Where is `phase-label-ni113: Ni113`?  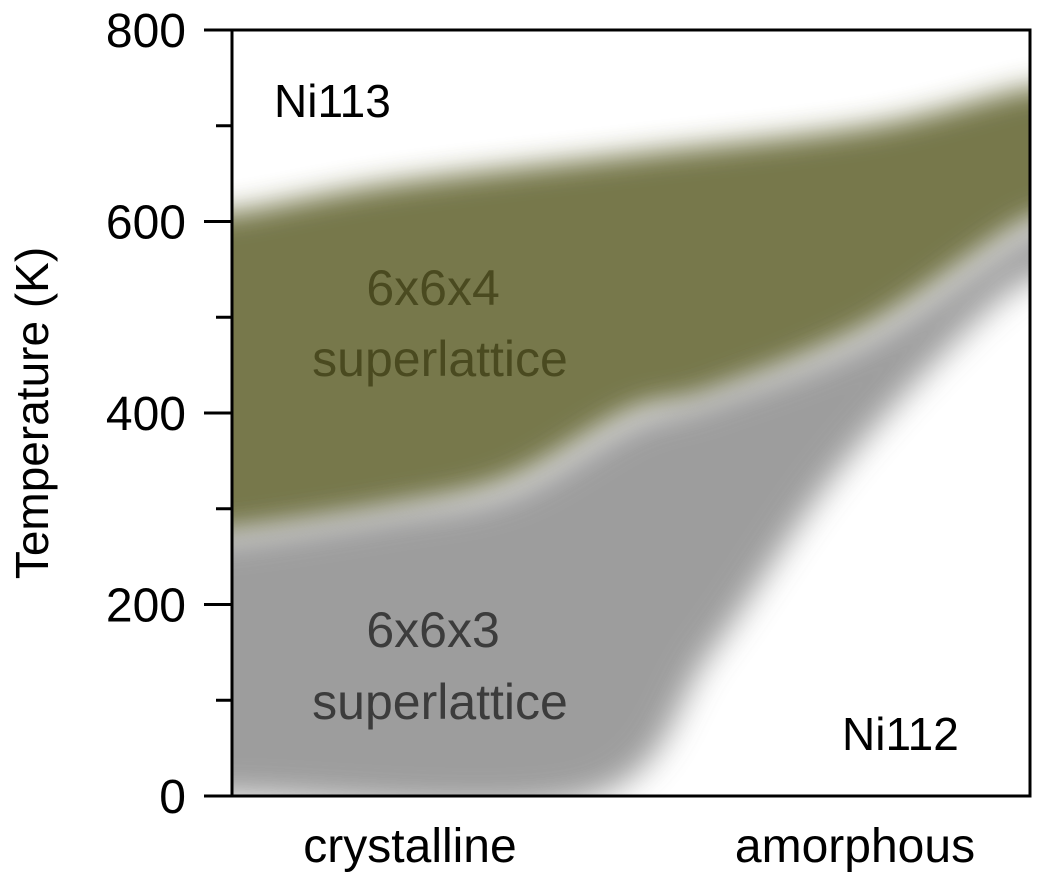 phase-label-ni113: Ni113 is located at coordinates (332, 101).